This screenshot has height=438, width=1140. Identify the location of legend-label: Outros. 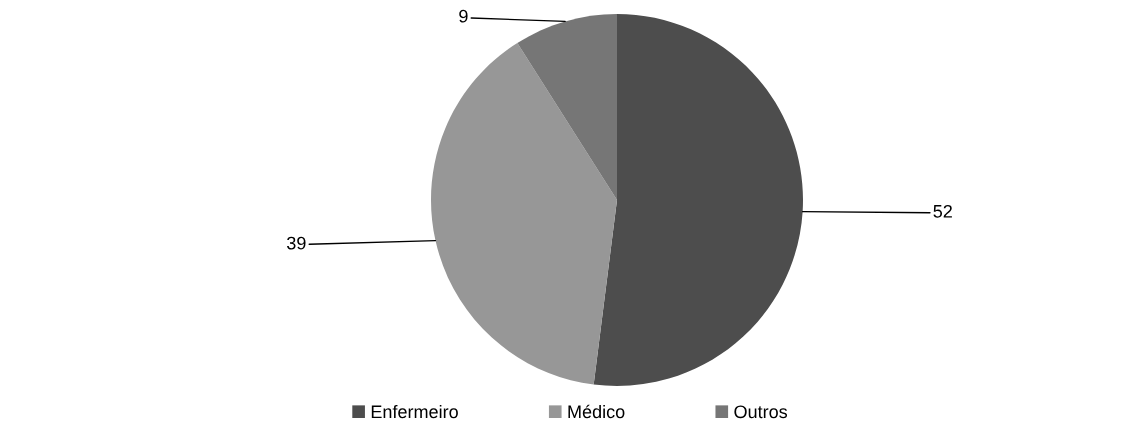
(761, 412).